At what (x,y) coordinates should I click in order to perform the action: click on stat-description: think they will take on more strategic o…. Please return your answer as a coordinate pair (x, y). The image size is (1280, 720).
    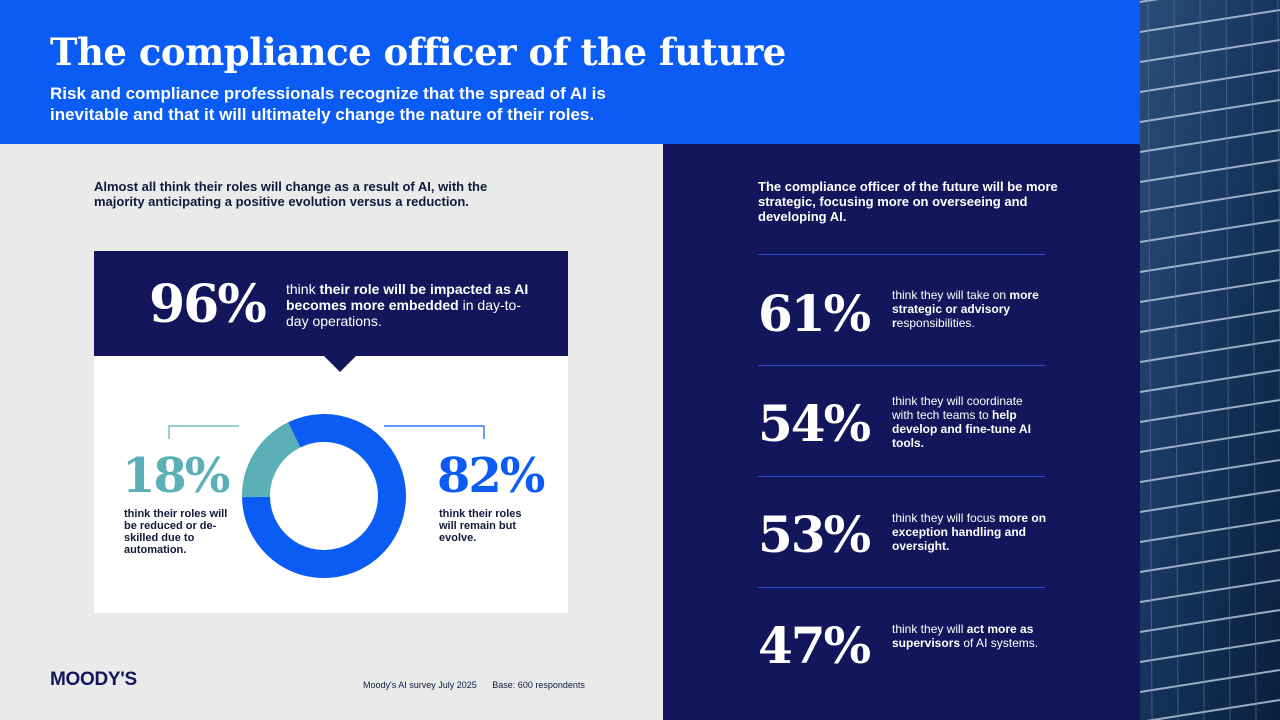
    Looking at the image, I should click on (977, 309).